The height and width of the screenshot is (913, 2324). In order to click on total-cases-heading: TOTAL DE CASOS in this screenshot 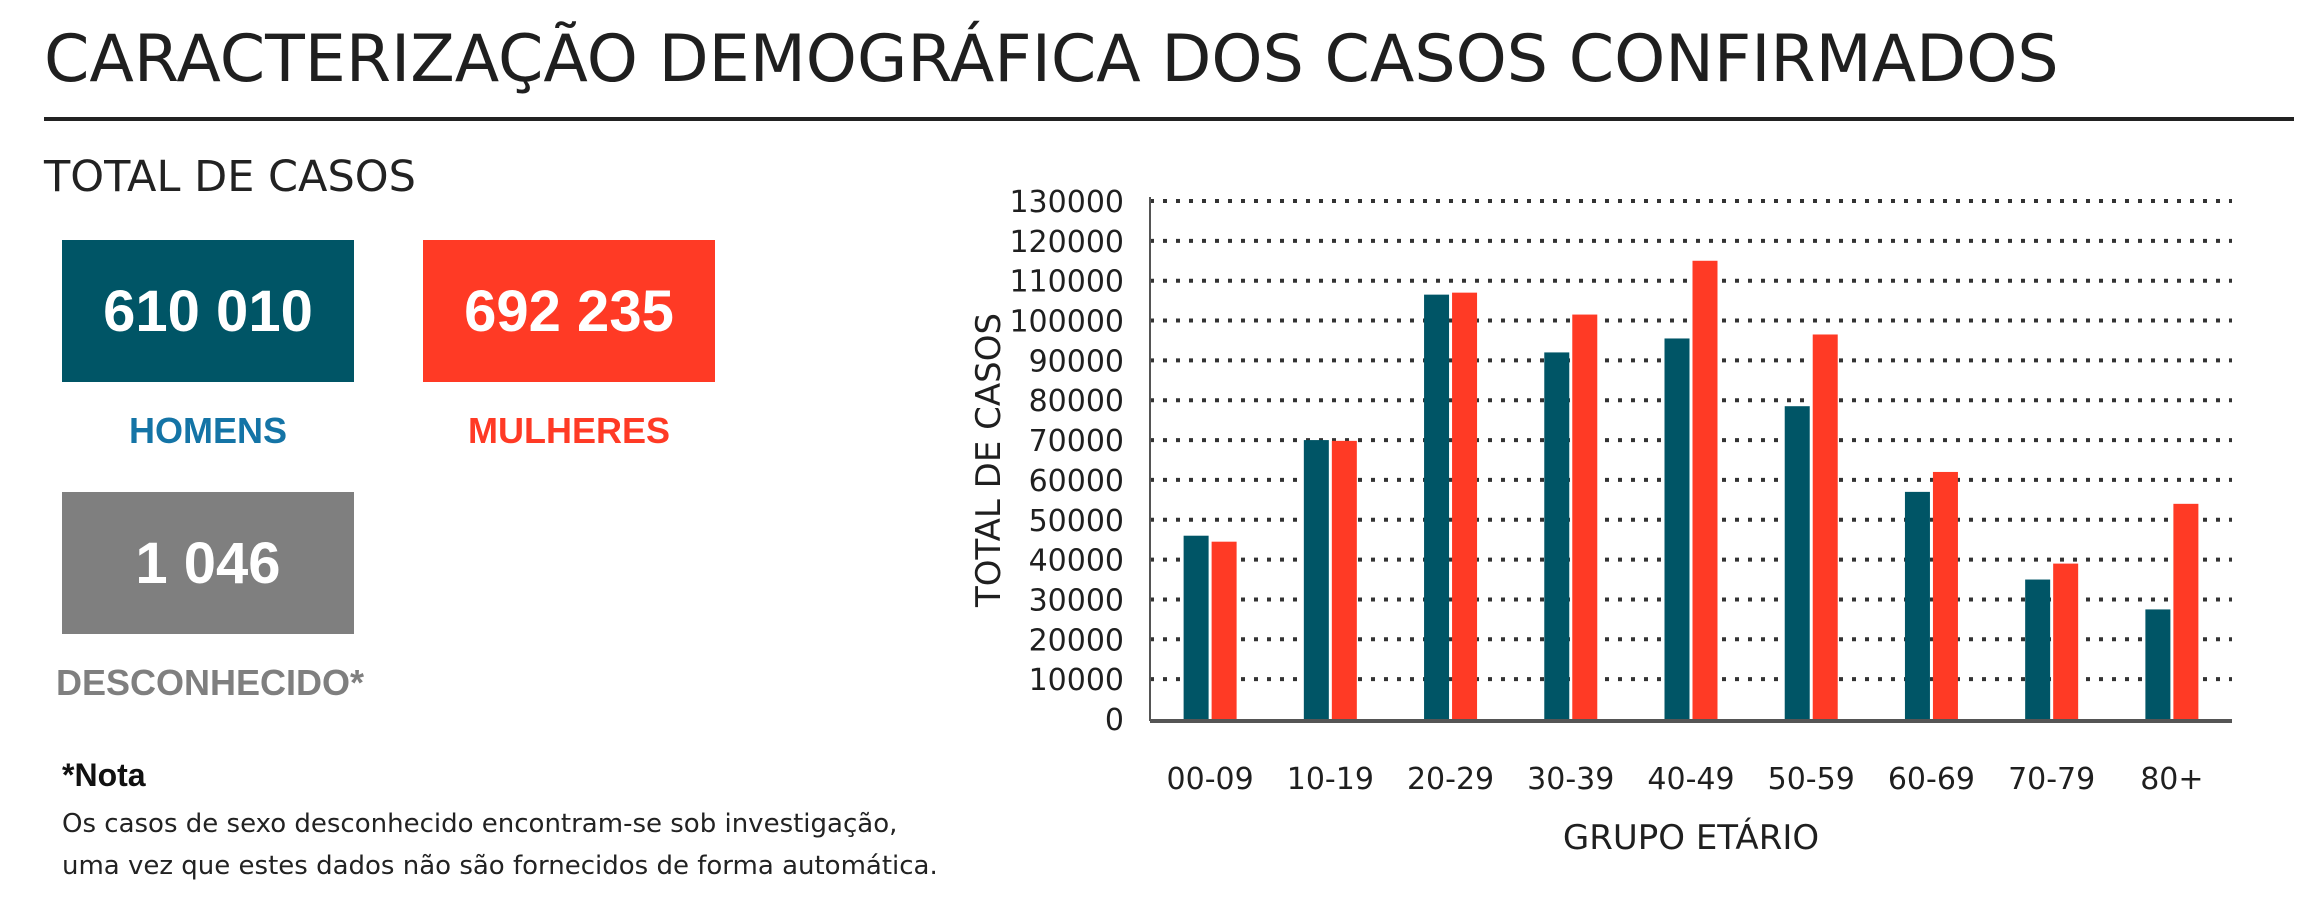, I will do `click(230, 177)`.